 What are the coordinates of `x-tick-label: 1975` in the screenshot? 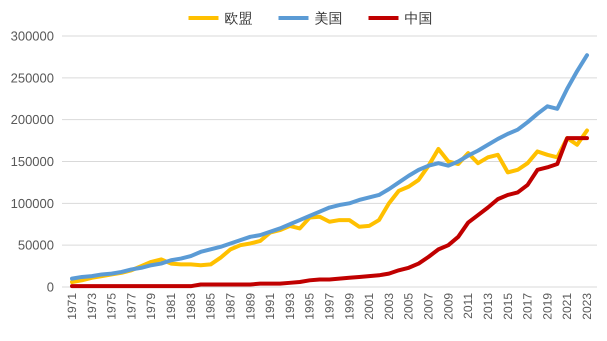 It's located at (111, 306).